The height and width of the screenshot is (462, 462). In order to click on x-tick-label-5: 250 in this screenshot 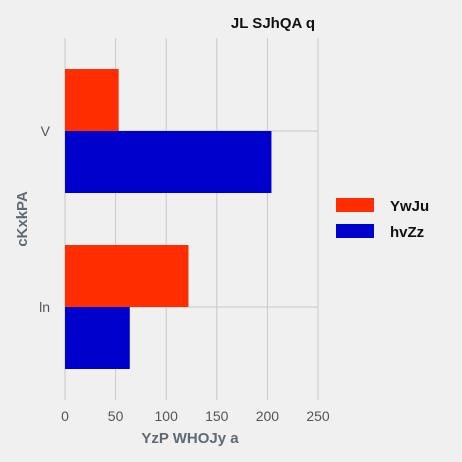, I will do `click(318, 416)`.